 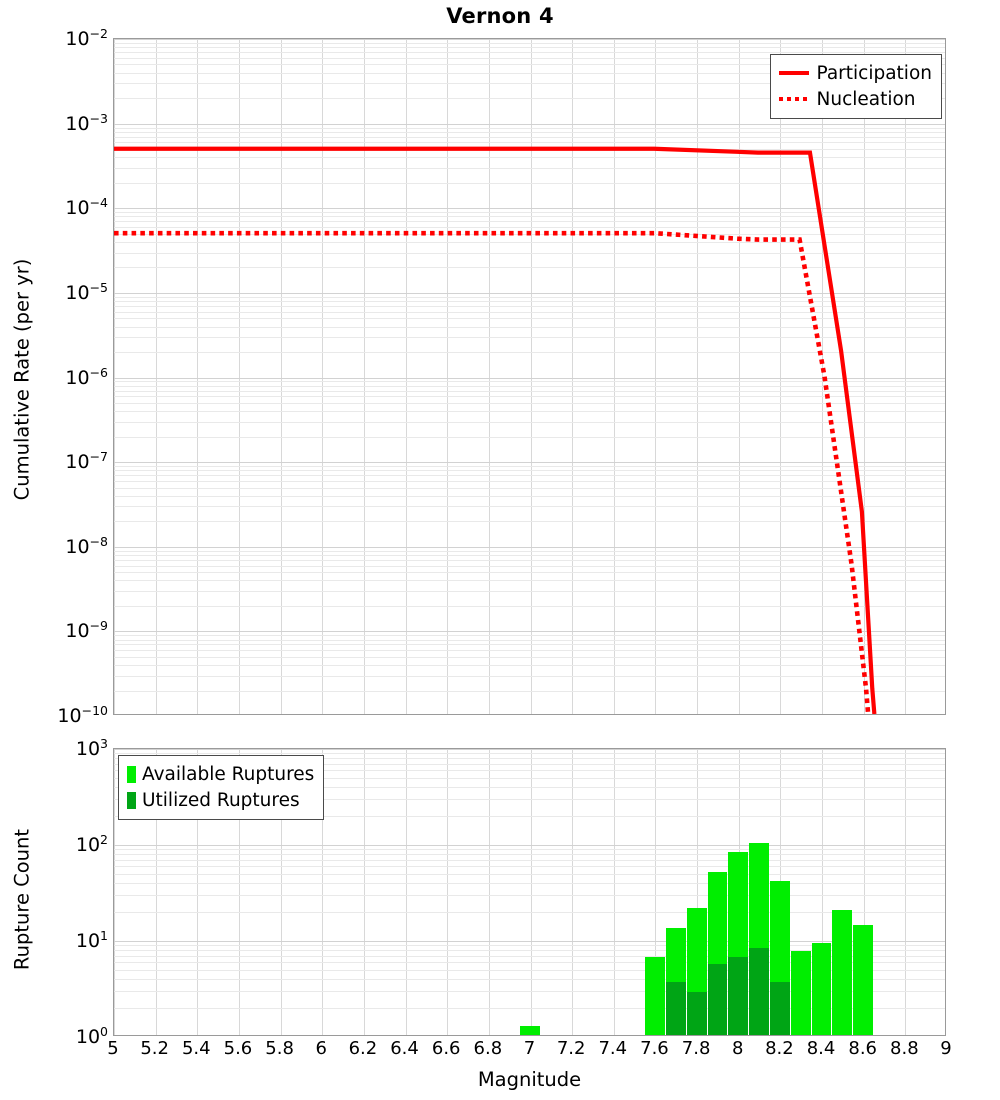 What do you see at coordinates (904, 1048) in the screenshot?
I see `x-tick-label: 8.8` at bounding box center [904, 1048].